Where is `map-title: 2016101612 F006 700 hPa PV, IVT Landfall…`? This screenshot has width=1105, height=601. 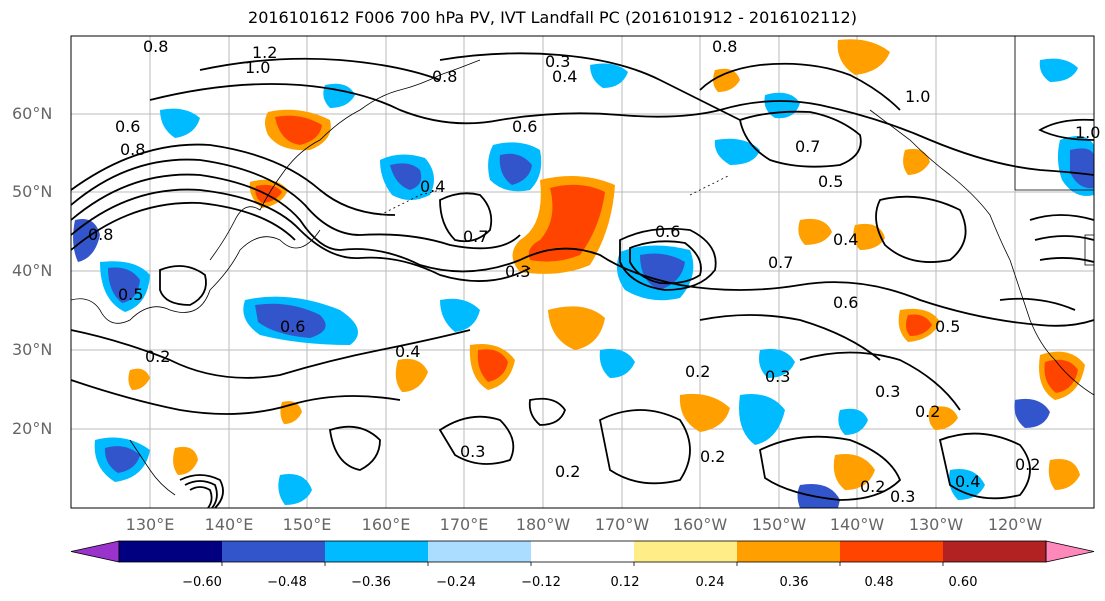
map-title: 2016101612 F006 700 hPa PV, IVT Landfall… is located at coordinates (552, 17).